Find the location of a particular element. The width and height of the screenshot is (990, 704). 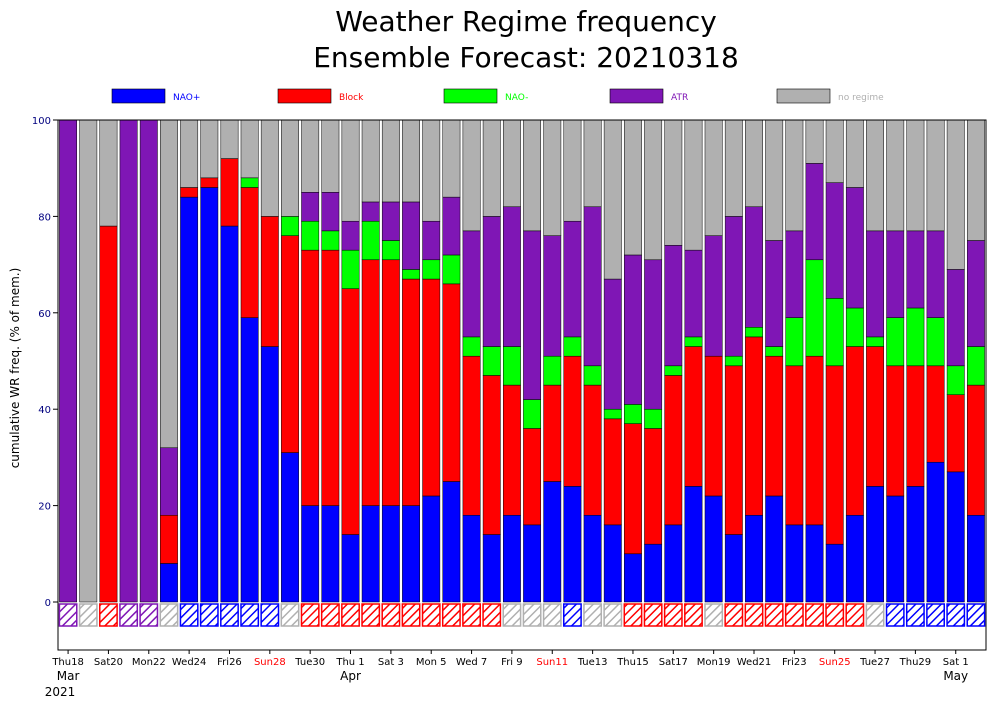

legend: NAO+ Block NAO- ATR no regime is located at coordinates (497, 96).